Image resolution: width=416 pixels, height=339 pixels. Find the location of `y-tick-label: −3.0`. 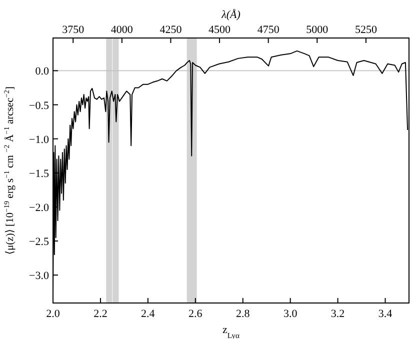

y-tick-label: −3.0 is located at coordinates (39, 276).